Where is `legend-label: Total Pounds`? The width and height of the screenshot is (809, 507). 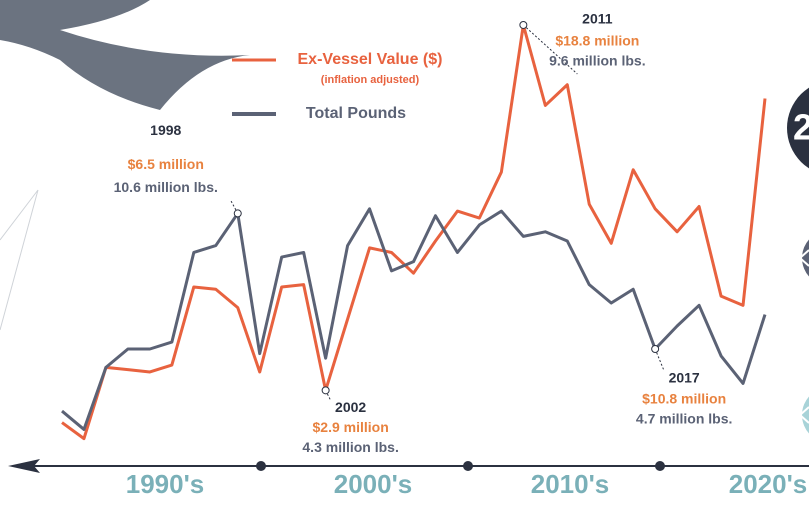 legend-label: Total Pounds is located at coordinates (356, 113).